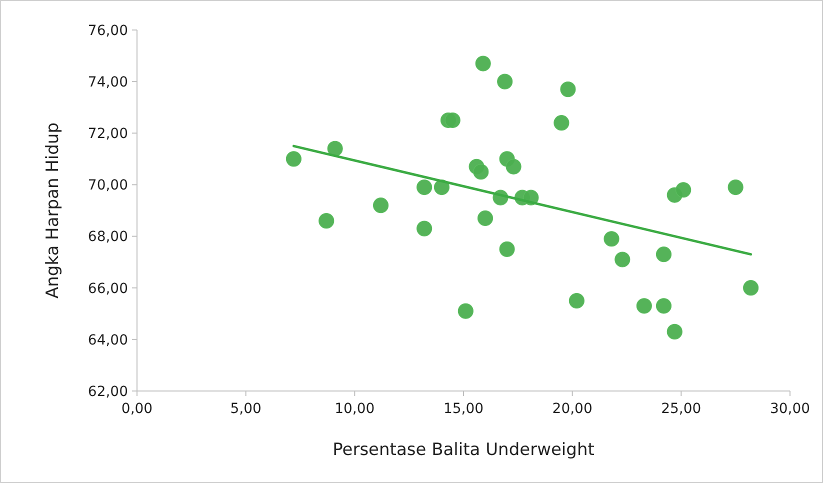  Describe the element at coordinates (790, 409) in the screenshot. I see `x-tick-label: 30,00` at that location.